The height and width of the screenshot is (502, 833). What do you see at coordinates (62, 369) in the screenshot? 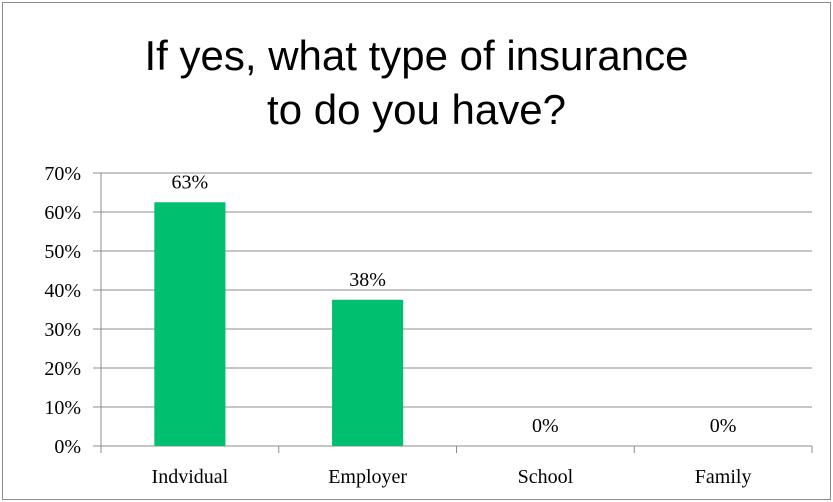
I see `y-tick-label: 20%` at bounding box center [62, 369].